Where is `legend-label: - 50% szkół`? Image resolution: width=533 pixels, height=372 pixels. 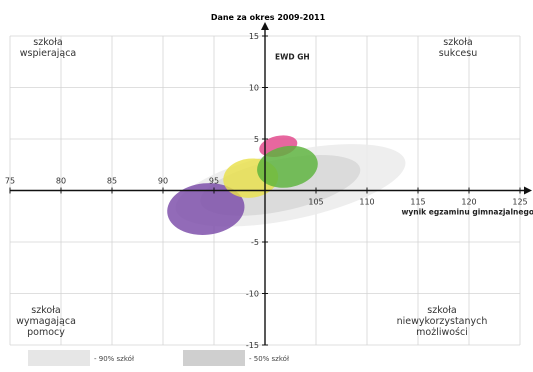 legend-label: - 50% szkół is located at coordinates (269, 359).